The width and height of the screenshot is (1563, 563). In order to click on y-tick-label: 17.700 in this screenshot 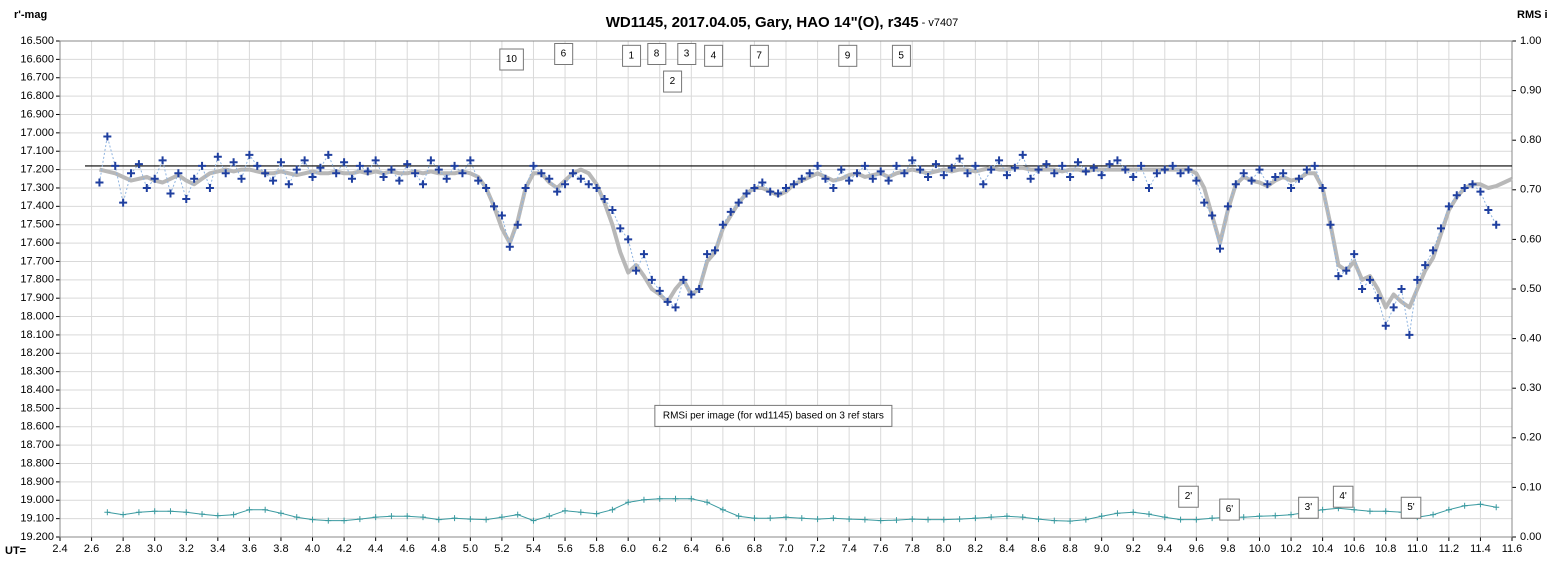, I will do `click(37, 261)`.